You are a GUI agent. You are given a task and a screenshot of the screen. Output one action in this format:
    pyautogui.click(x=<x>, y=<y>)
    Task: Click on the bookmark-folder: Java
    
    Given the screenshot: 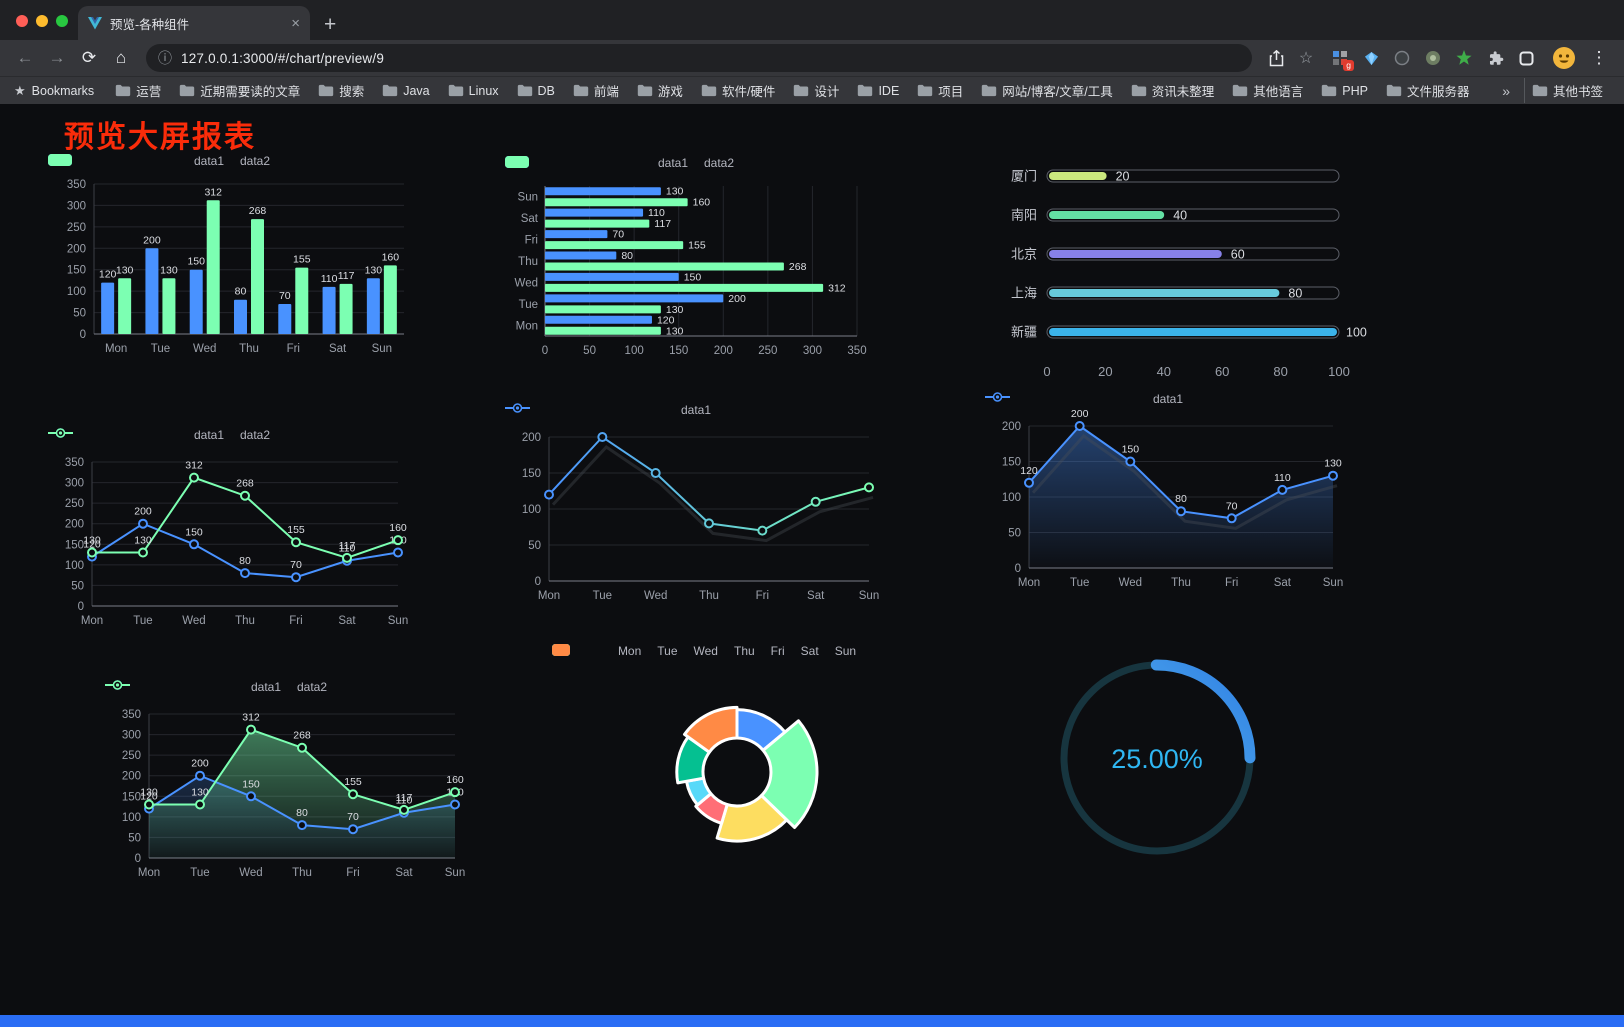 What is the action you would take?
    pyautogui.click(x=405, y=91)
    